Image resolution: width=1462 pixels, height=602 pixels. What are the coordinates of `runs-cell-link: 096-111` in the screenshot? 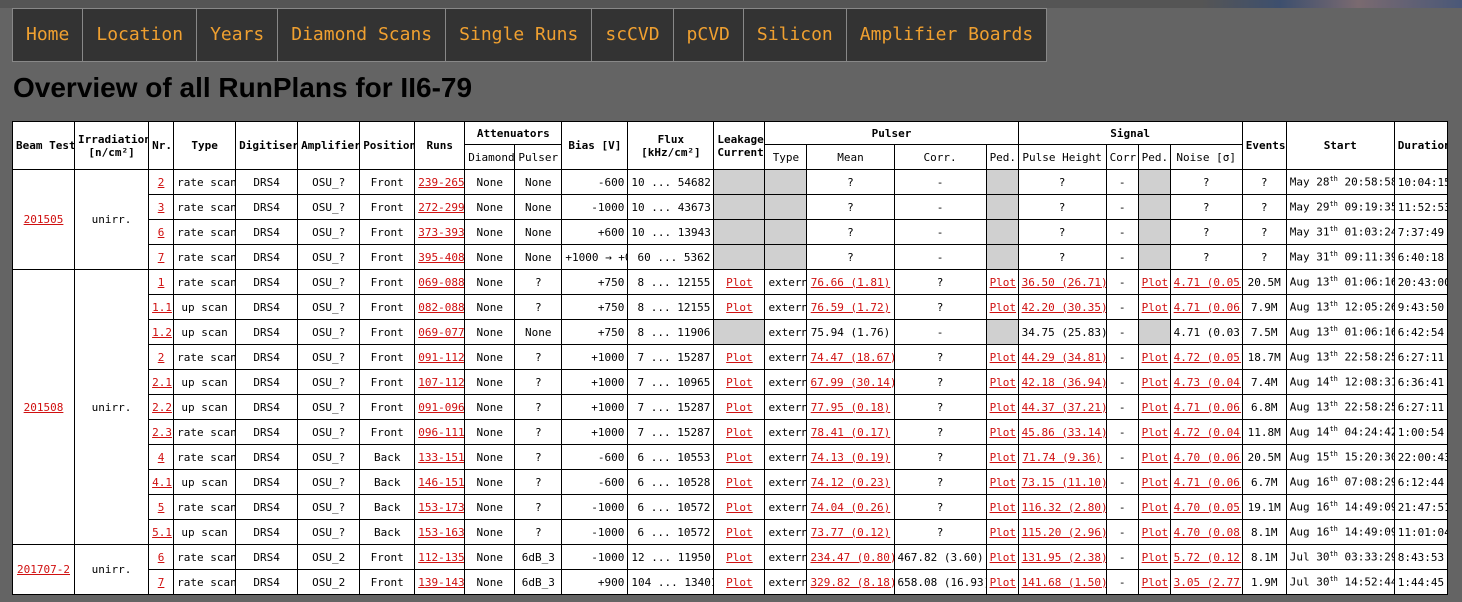 It's located at (441, 432).